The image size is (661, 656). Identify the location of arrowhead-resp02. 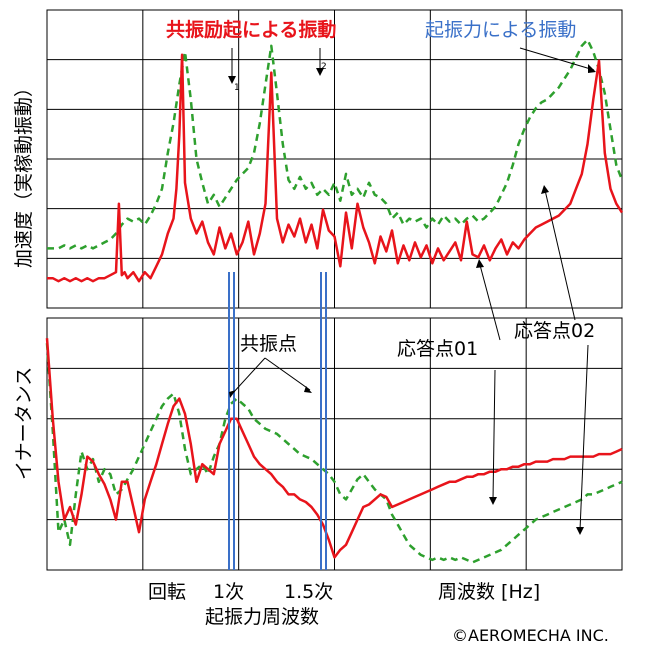
(545, 189).